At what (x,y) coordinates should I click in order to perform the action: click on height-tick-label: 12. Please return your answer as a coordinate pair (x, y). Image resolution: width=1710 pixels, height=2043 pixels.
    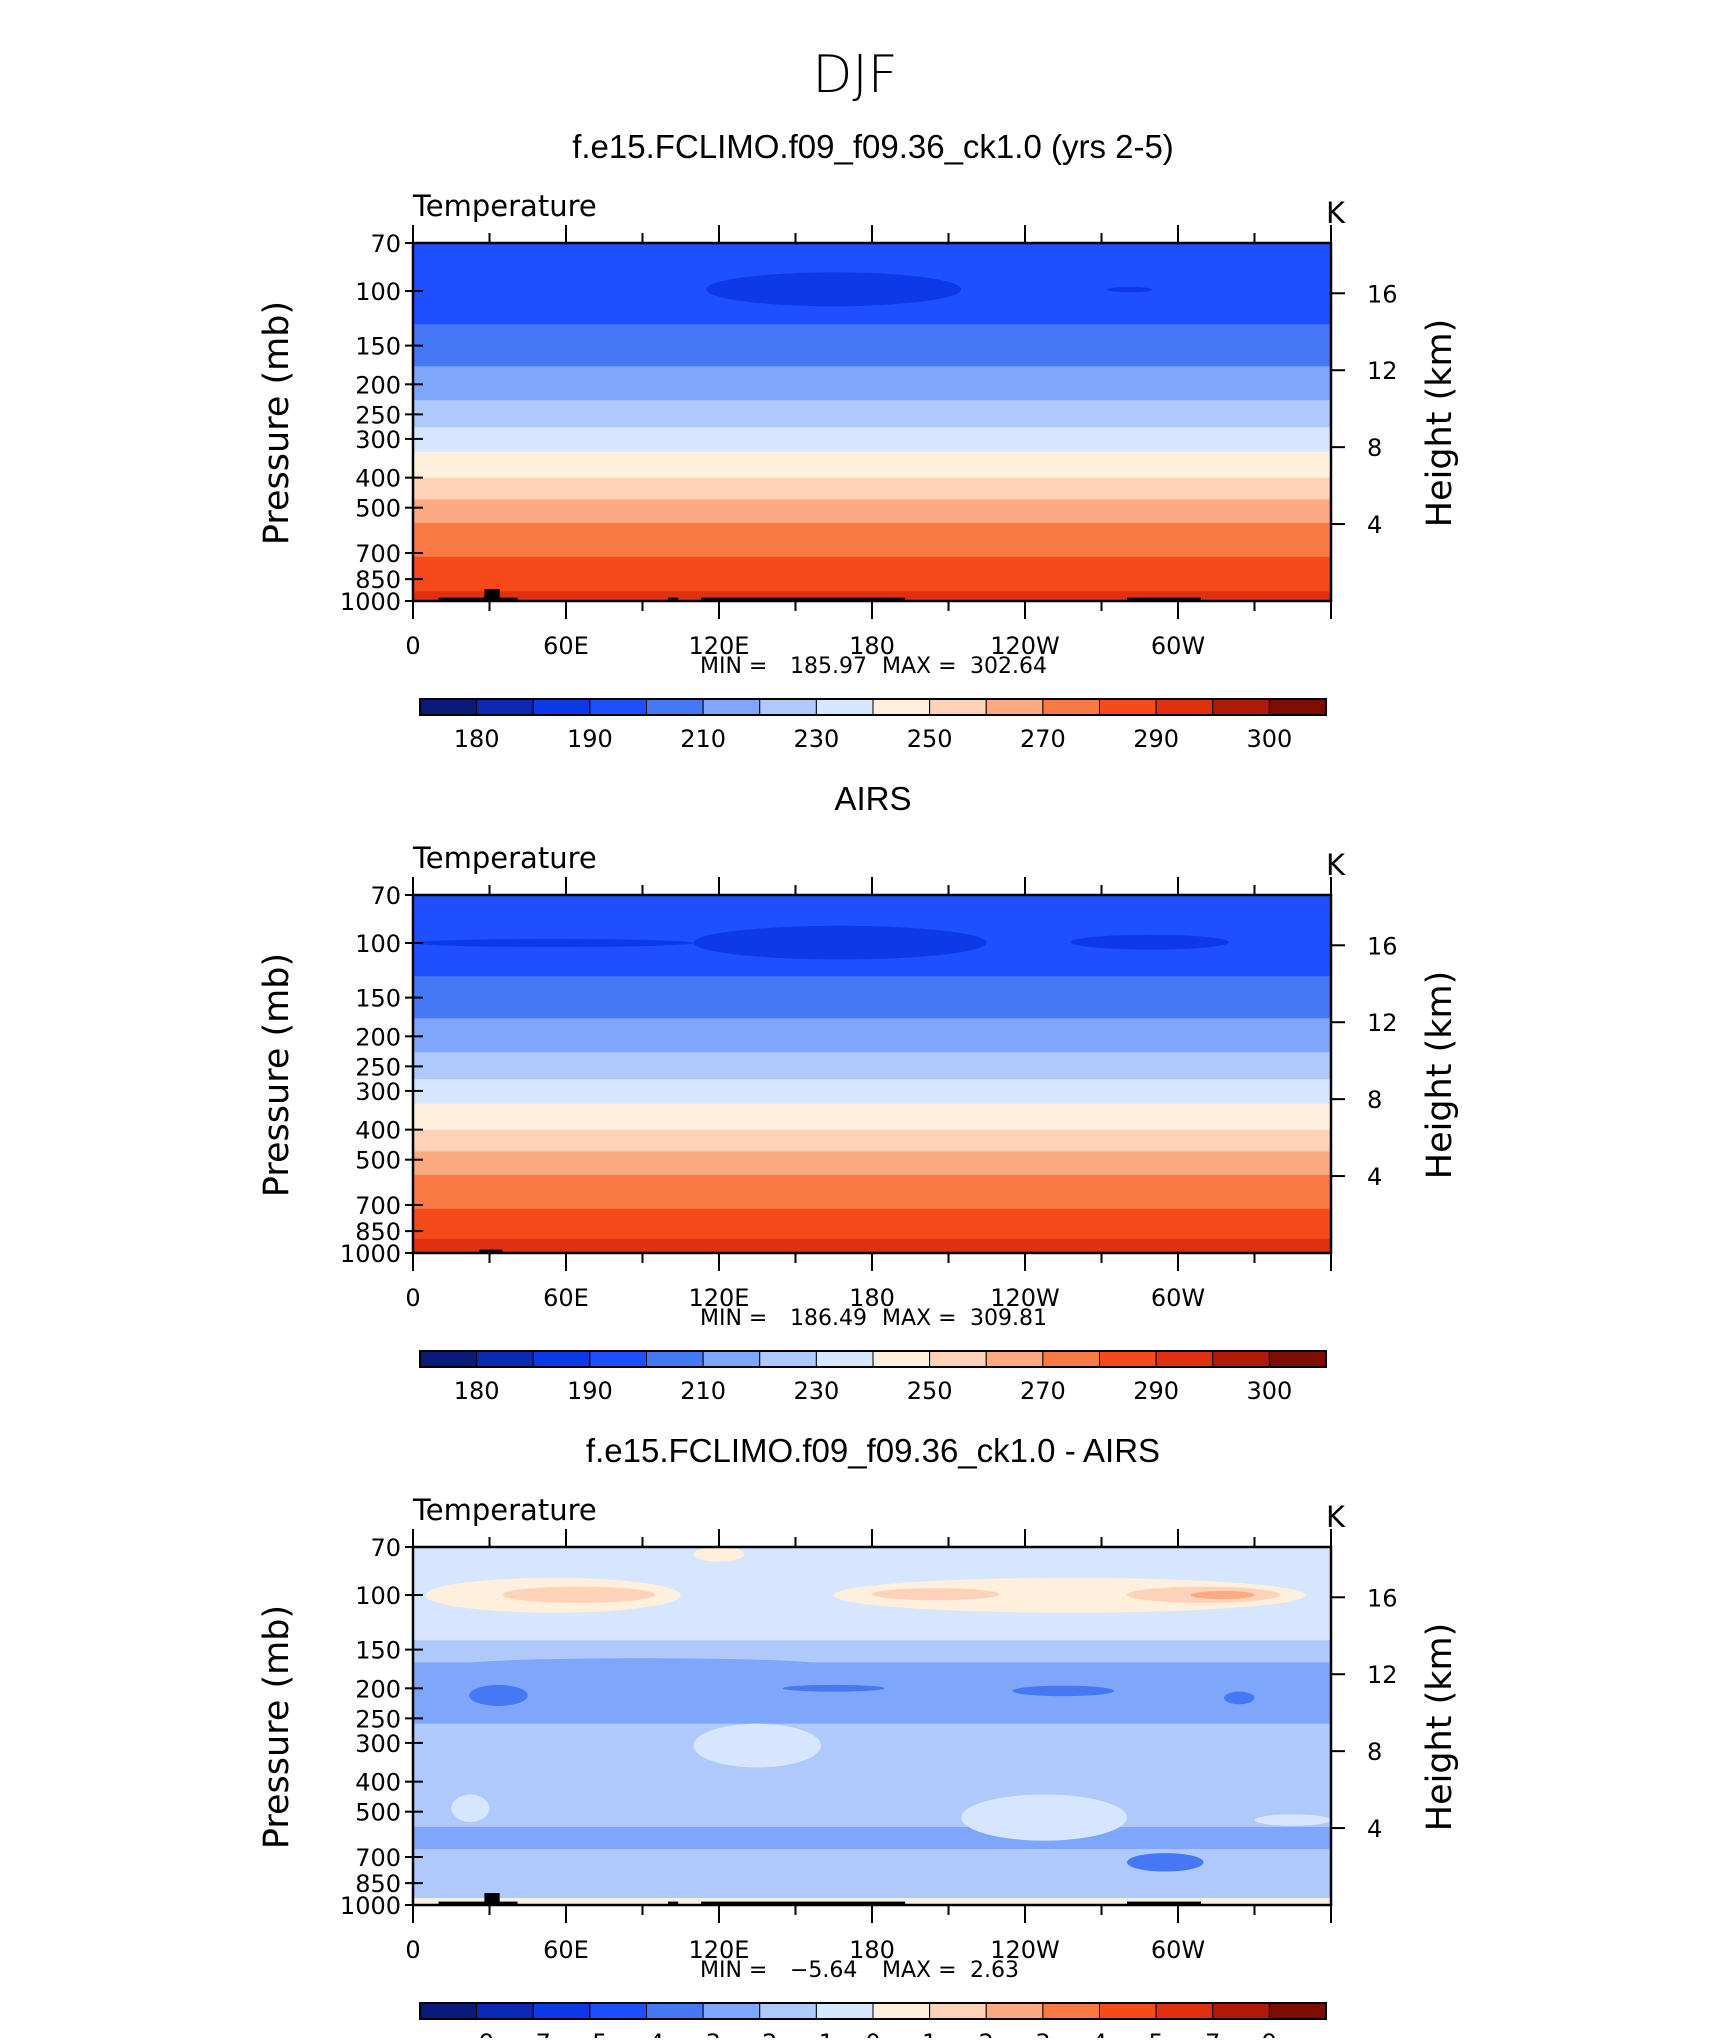
    Looking at the image, I should click on (1382, 1023).